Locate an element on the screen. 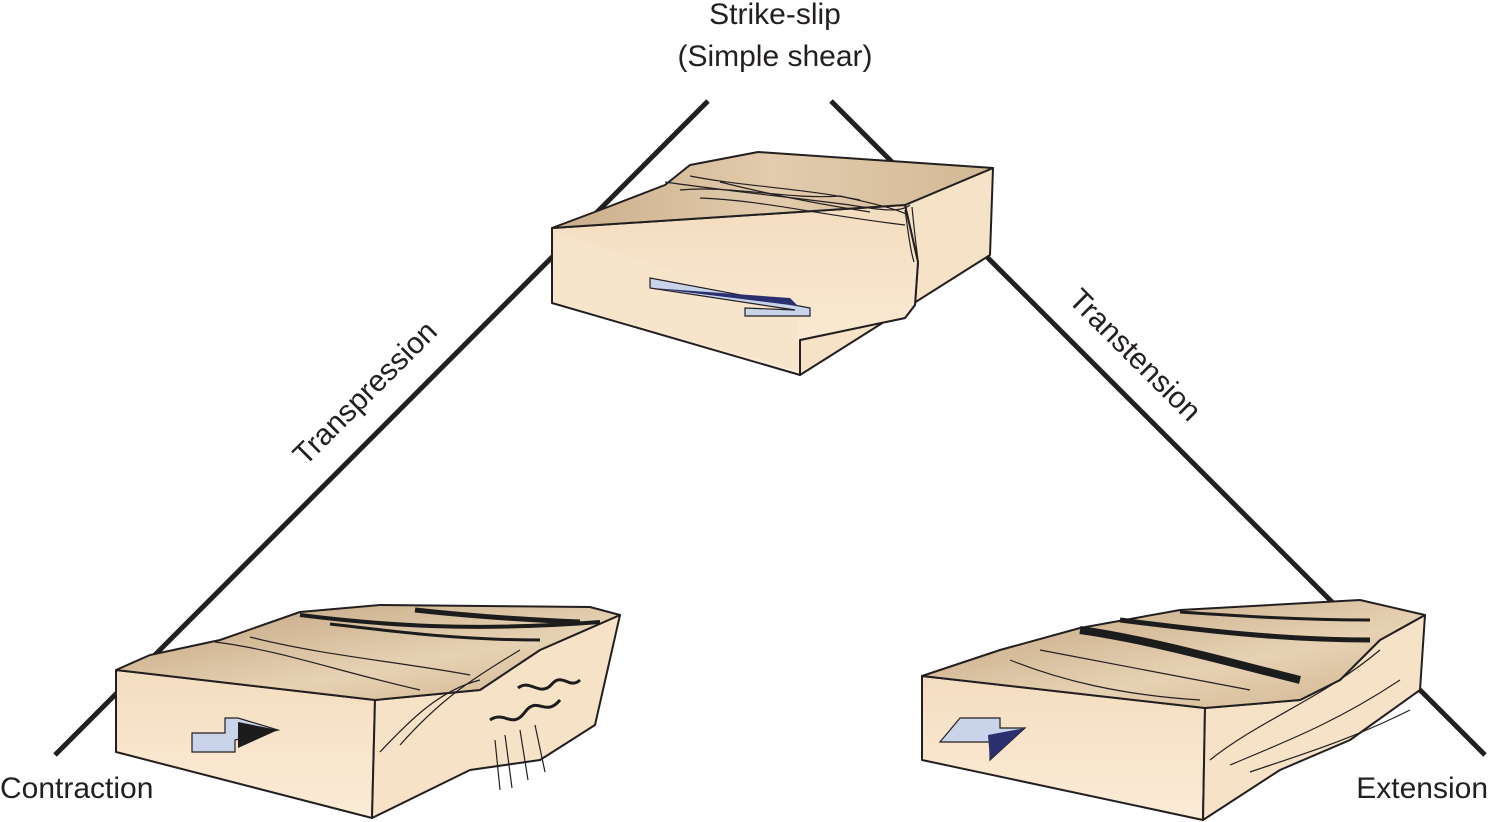 This screenshot has width=1490, height=822. extension-block is located at coordinates (1173, 710).